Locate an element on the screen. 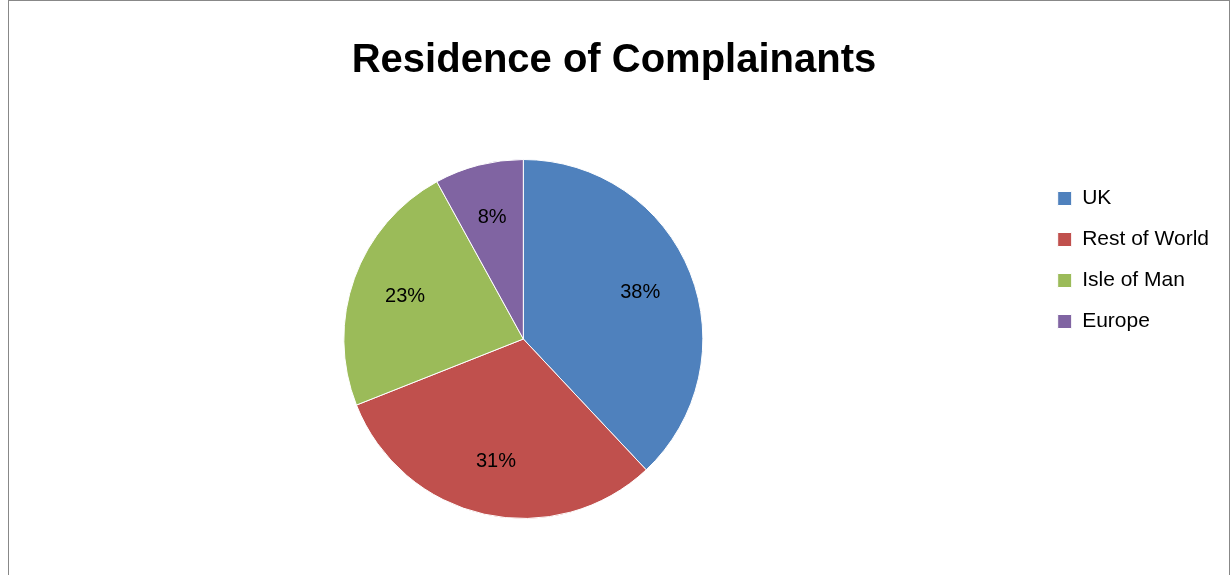 The width and height of the screenshot is (1231, 575). legend-label: Isle of Man is located at coordinates (1133, 279).